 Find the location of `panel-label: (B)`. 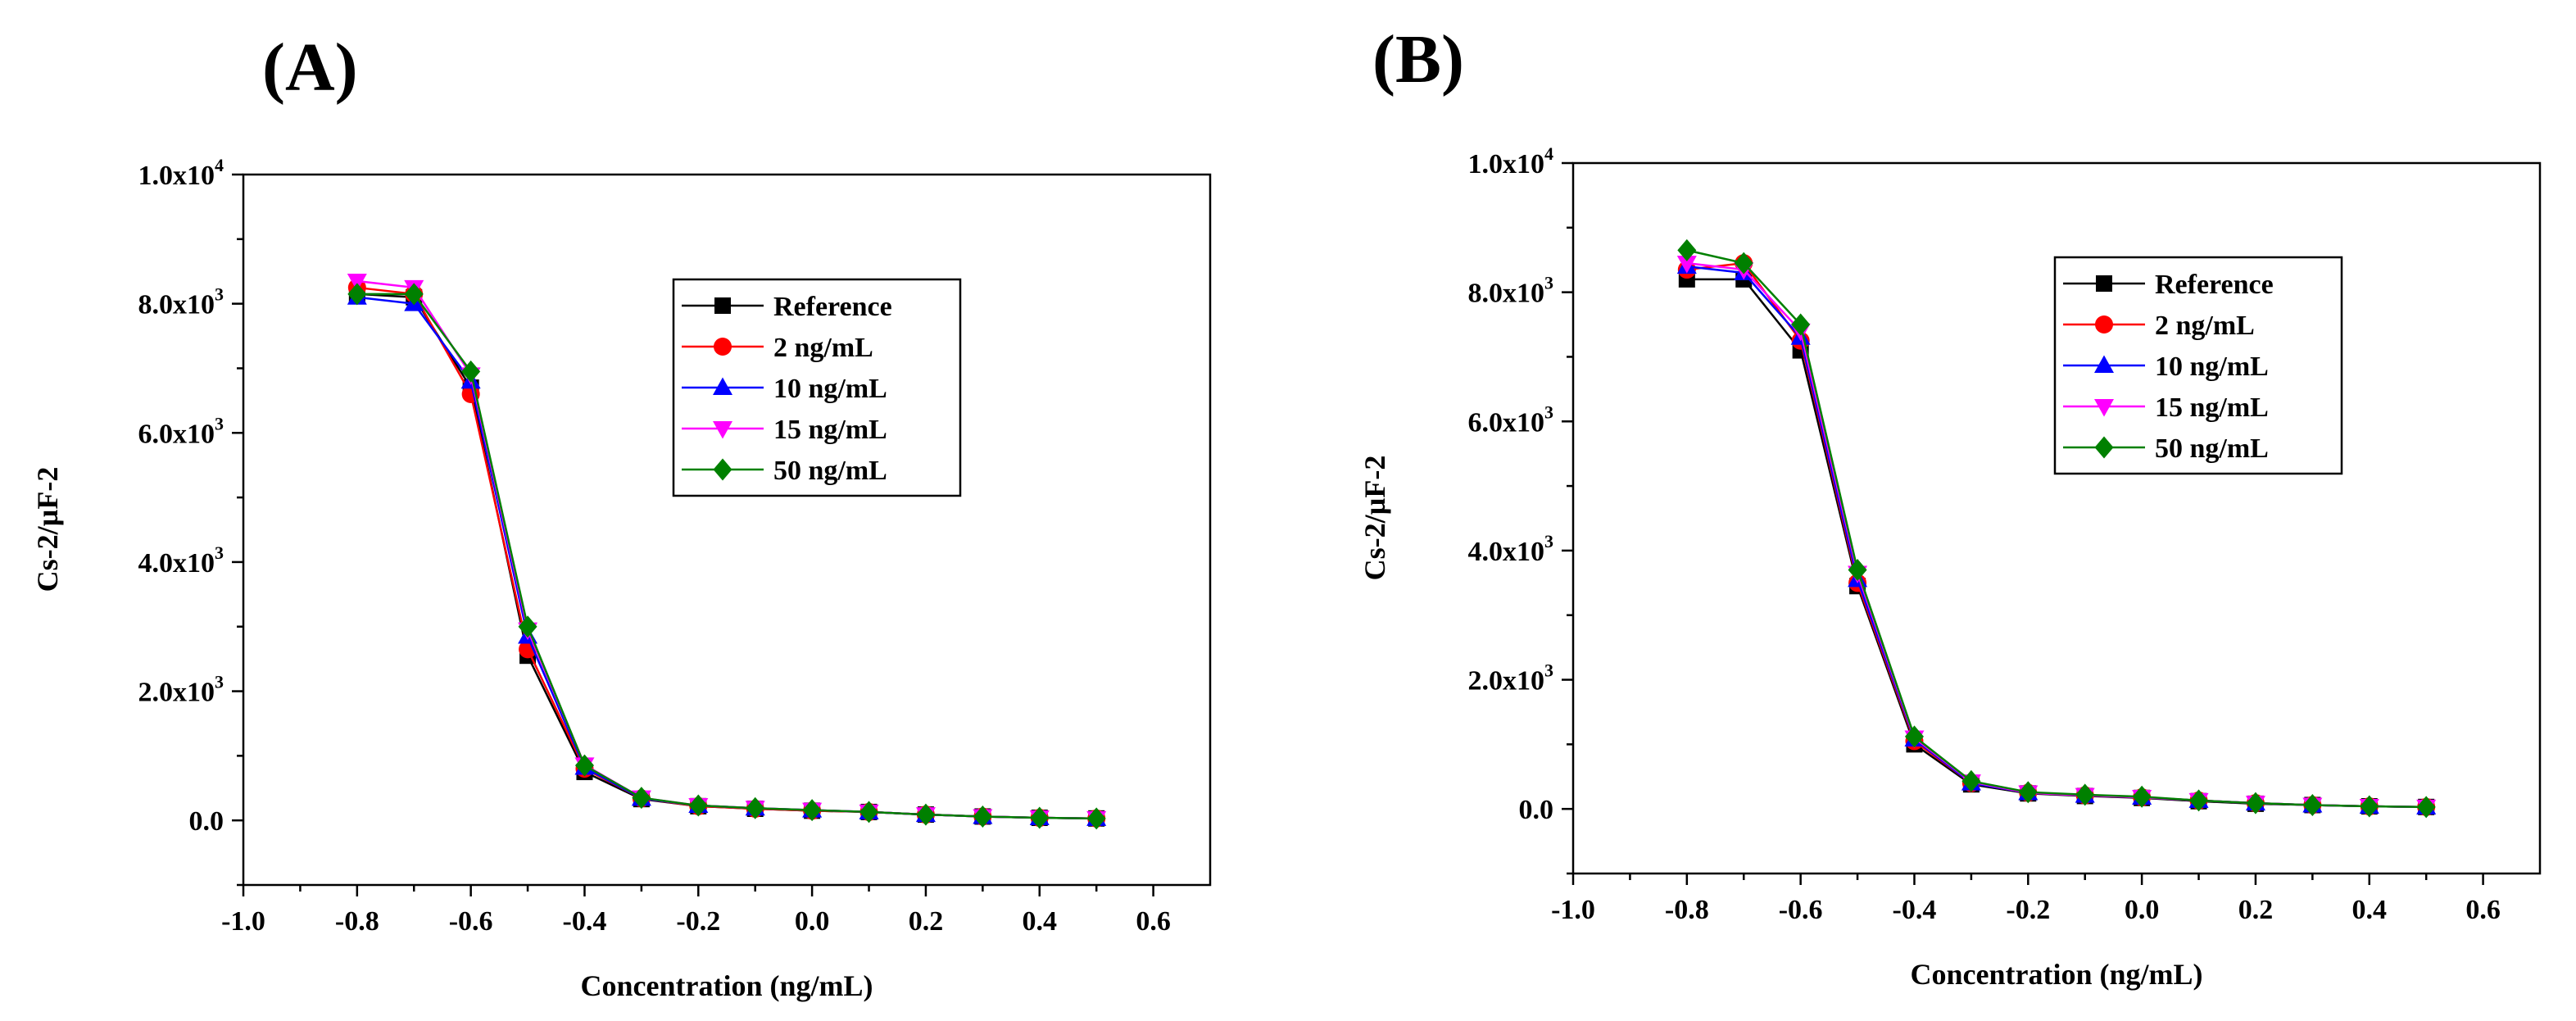

panel-label: (B) is located at coordinates (1418, 59).